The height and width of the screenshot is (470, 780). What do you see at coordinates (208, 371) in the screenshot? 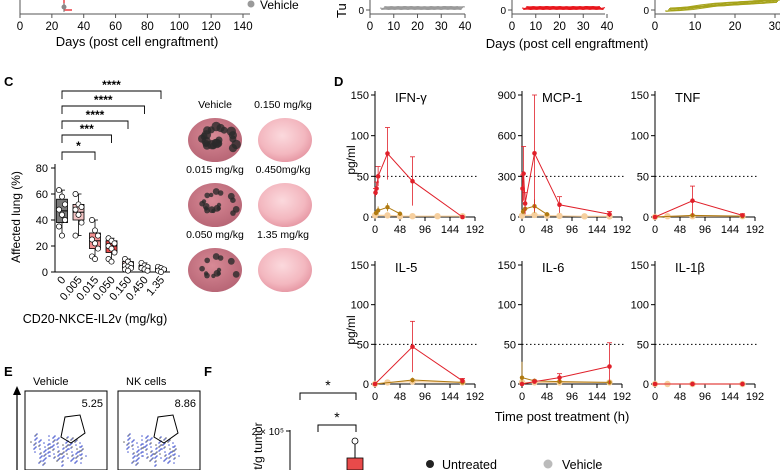
I see `panel-label-f: F` at bounding box center [208, 371].